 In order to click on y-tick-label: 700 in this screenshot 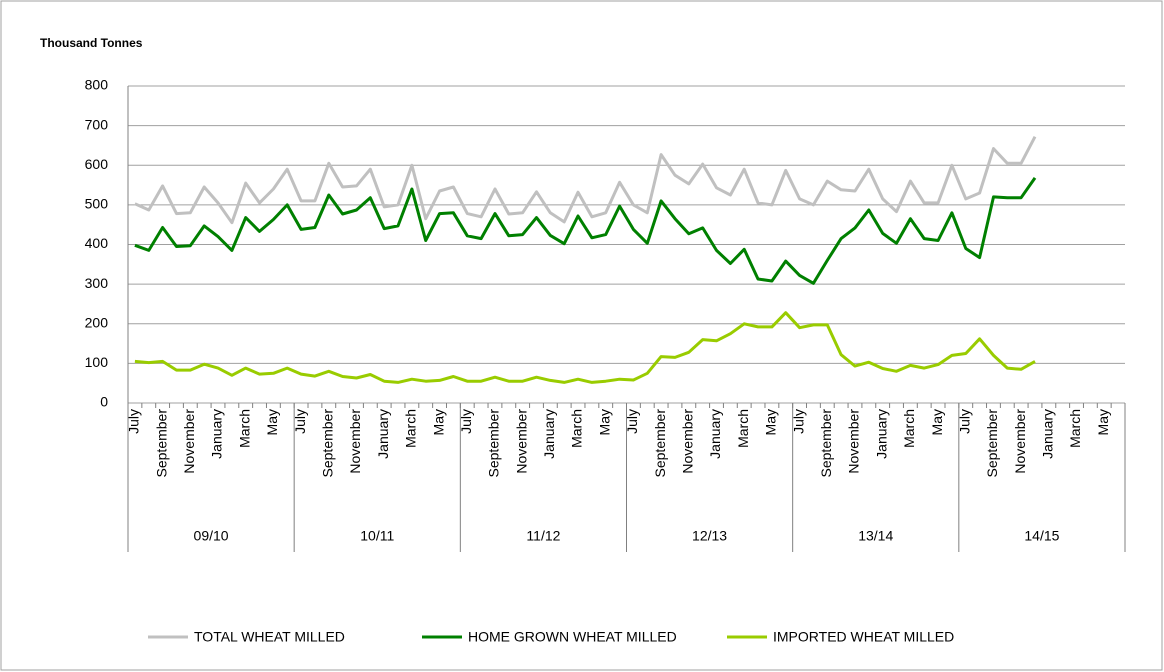, I will do `click(97, 124)`.